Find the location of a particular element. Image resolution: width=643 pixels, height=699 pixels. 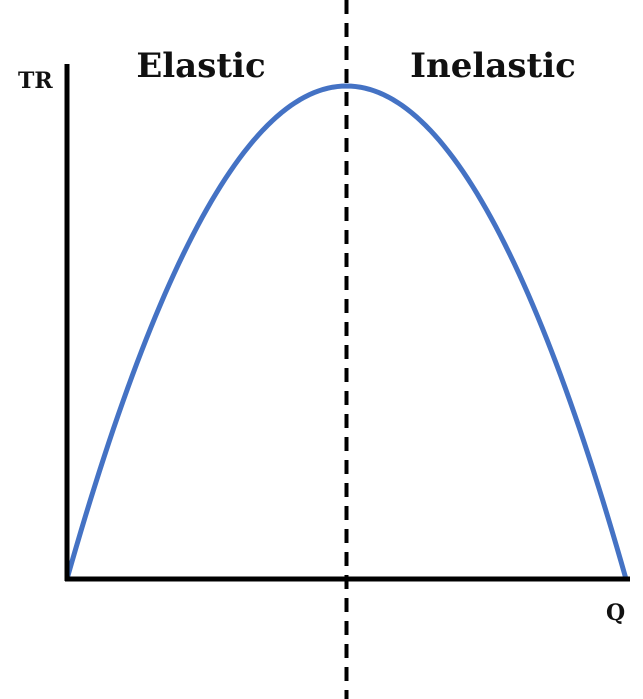

y-axis-label: TR is located at coordinates (35, 81).